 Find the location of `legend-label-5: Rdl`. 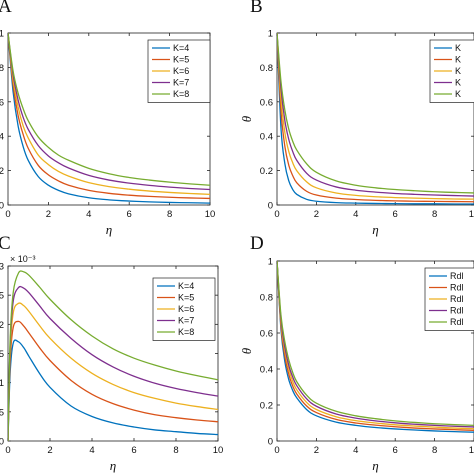

legend-label-5: Rdl is located at coordinates (457, 322).